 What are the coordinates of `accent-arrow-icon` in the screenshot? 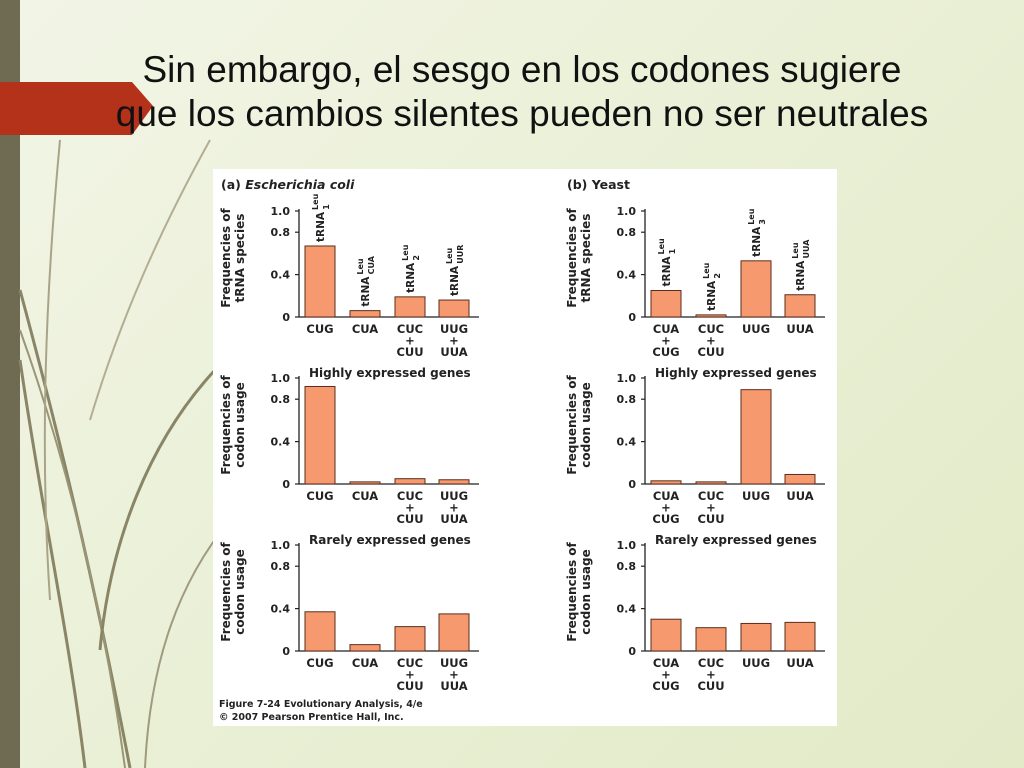 It's located at (76, 108).